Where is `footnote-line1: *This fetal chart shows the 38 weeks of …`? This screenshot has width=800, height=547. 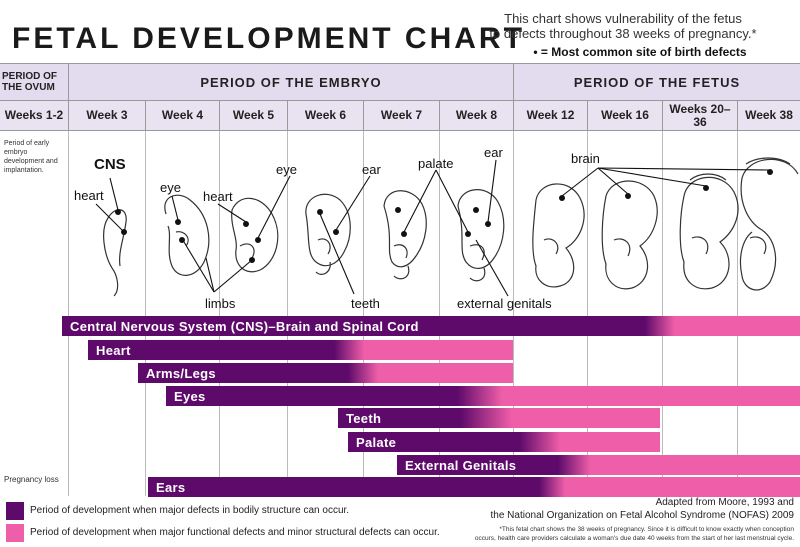
footnote-line1: *This fetal chart shows the 38 weeks of … is located at coordinates (646, 529).